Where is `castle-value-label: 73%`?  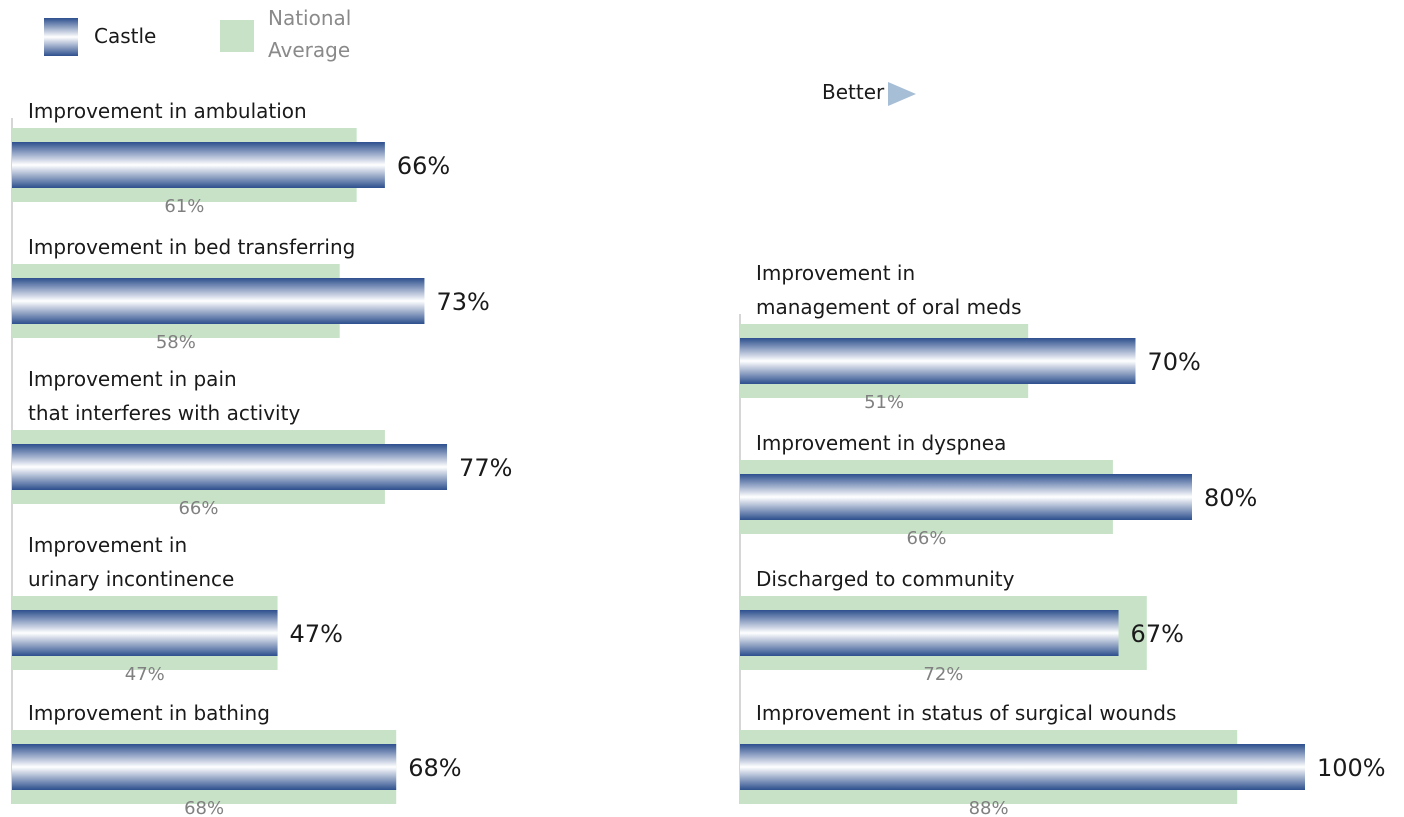
castle-value-label: 73% is located at coordinates (462, 302).